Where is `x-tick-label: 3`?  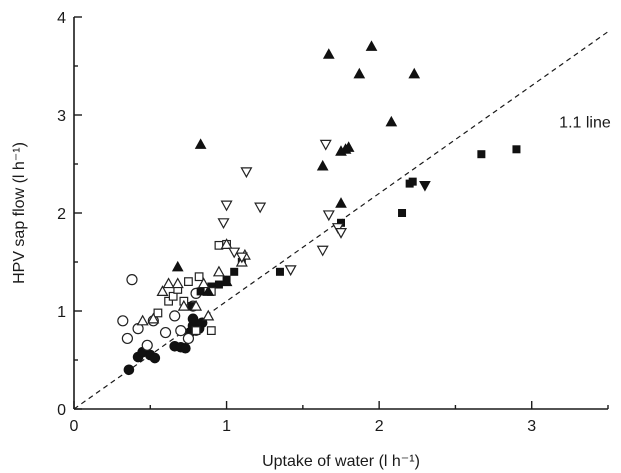
x-tick-label: 3 is located at coordinates (531, 426).